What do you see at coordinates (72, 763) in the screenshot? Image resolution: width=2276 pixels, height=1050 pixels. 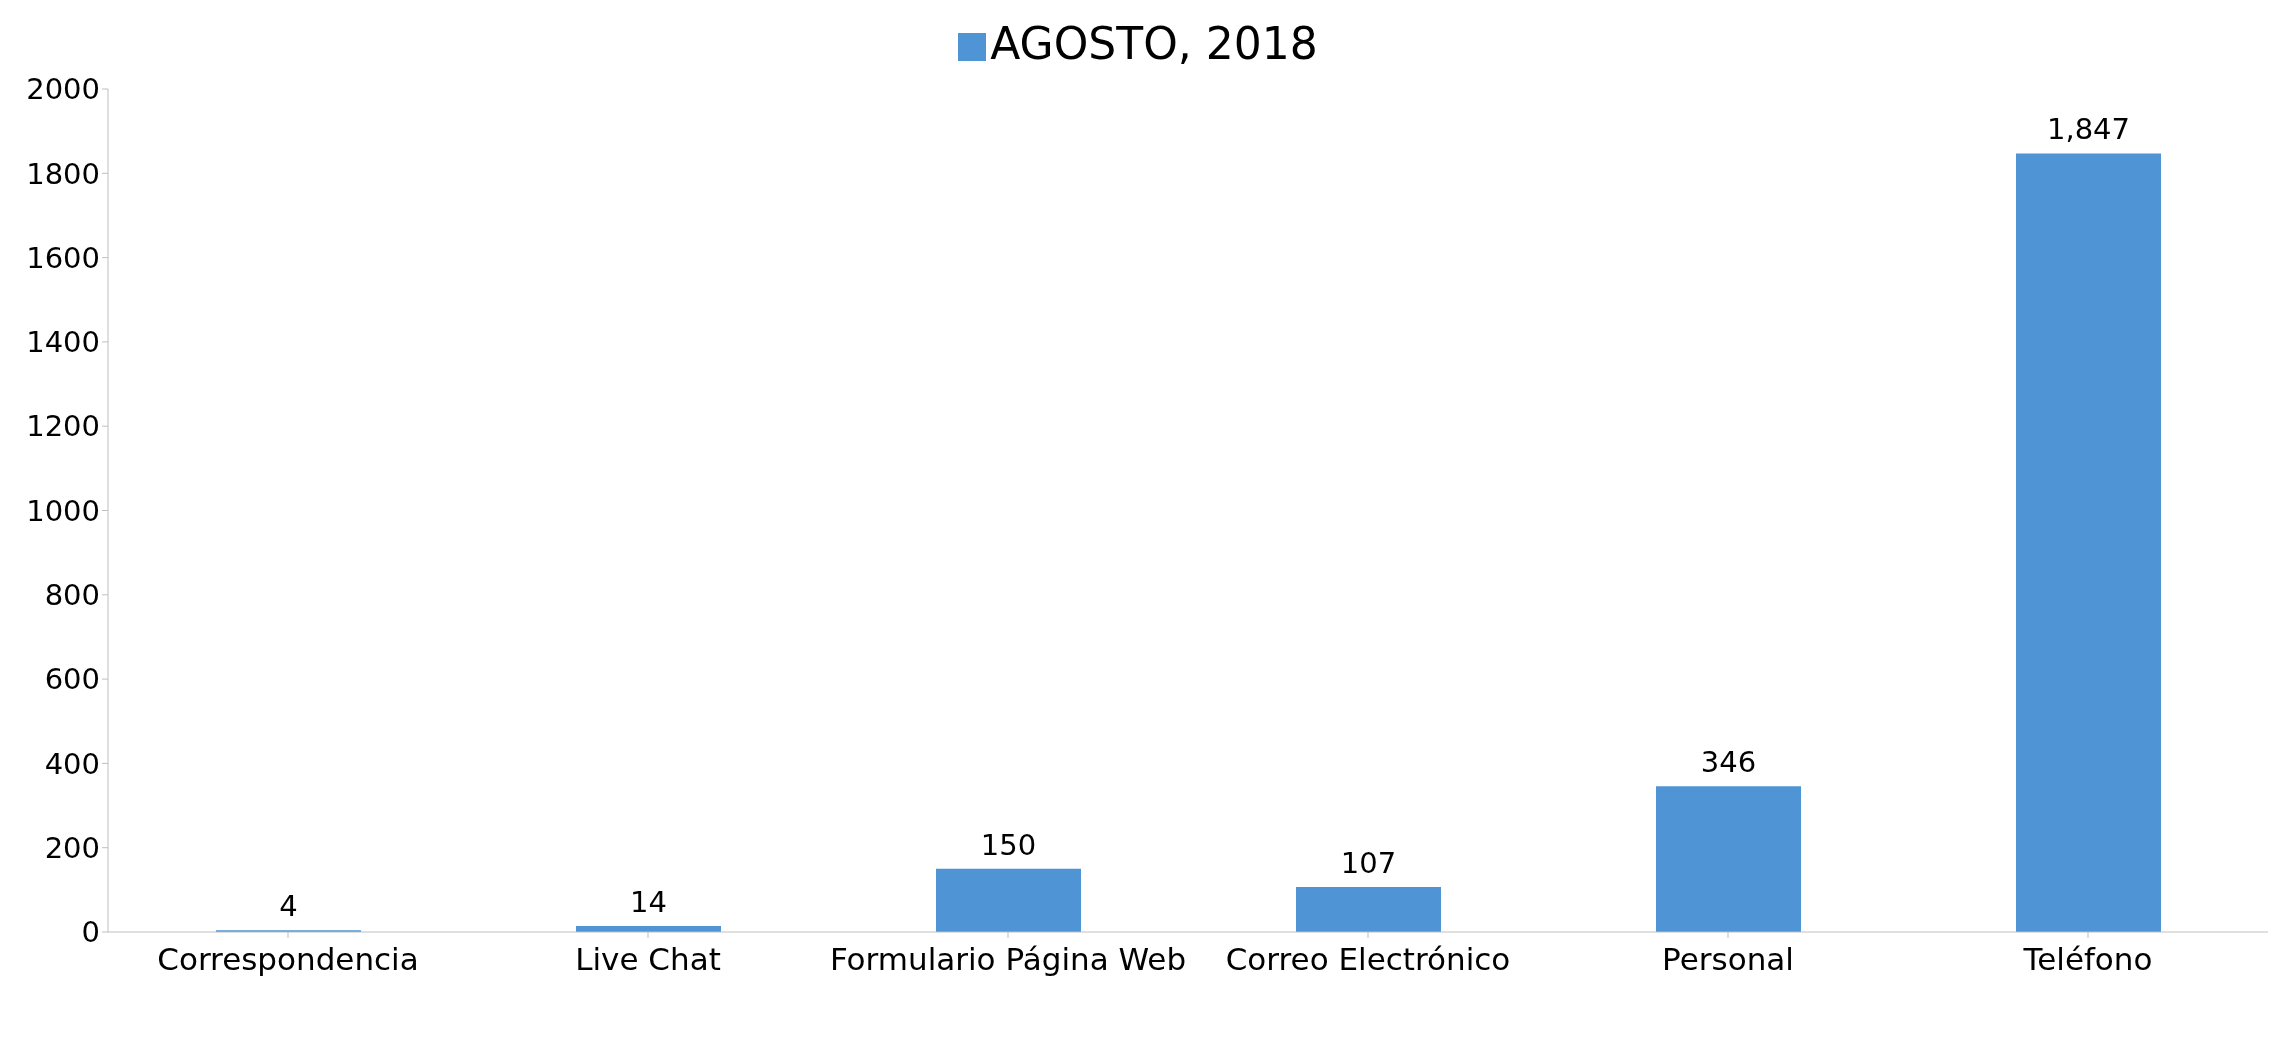 I see `y-tick-label: 400` at bounding box center [72, 763].